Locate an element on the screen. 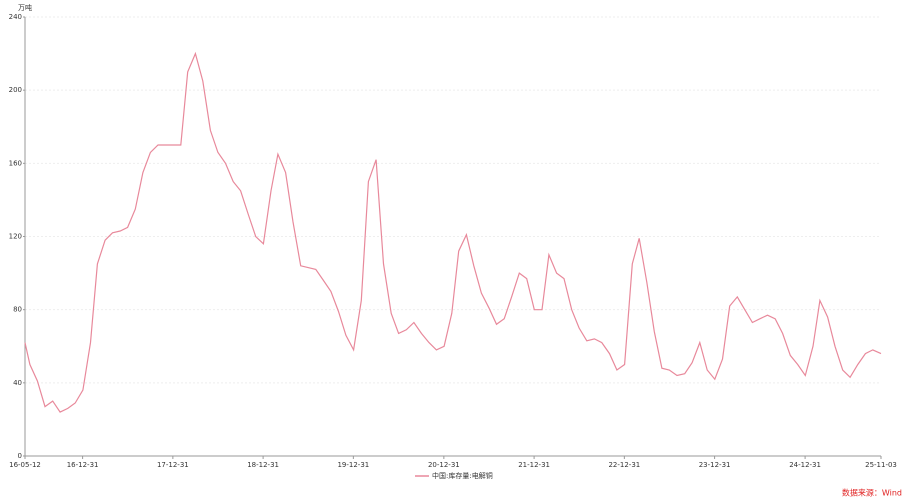  x-tick-label: 24-12-31 is located at coordinates (805, 465).